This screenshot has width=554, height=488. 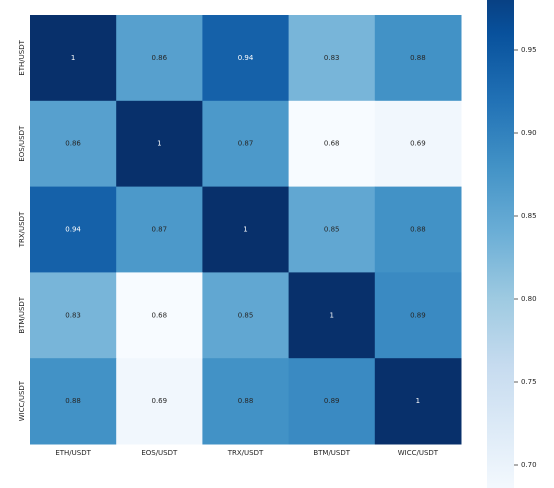 I want to click on y-tick-label: EOS/USDT, so click(x=22, y=143).